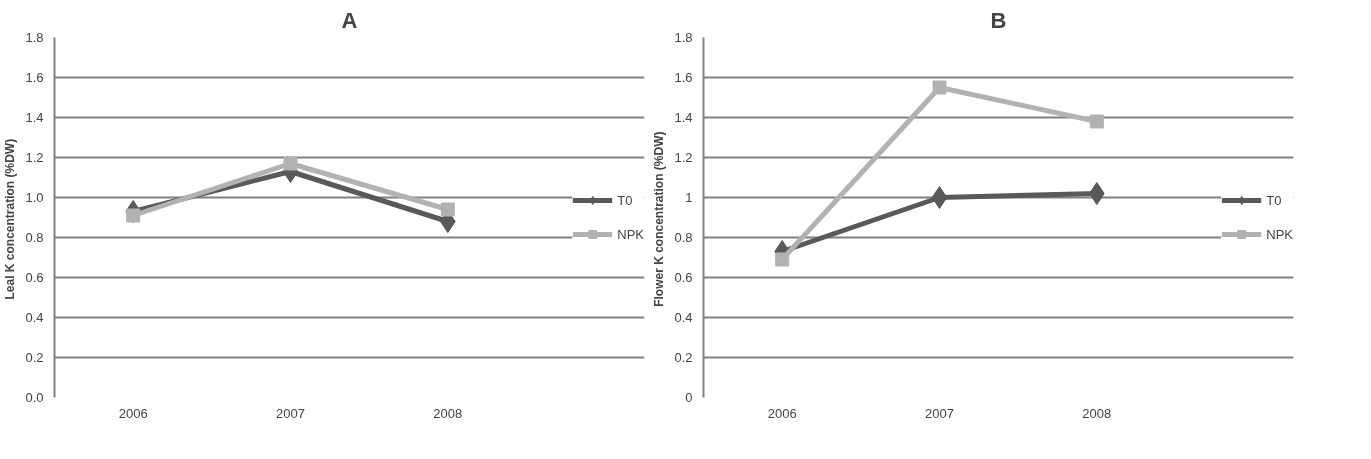 The height and width of the screenshot is (459, 1371). What do you see at coordinates (689, 397) in the screenshot?
I see `y-tick-label: 0` at bounding box center [689, 397].